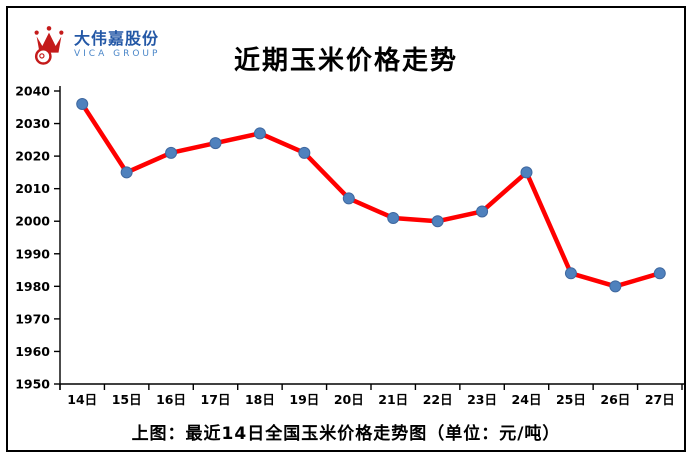 This screenshot has width=692, height=458. Describe the element at coordinates (32, 123) in the screenshot. I see `svg-text: 2030` at that location.